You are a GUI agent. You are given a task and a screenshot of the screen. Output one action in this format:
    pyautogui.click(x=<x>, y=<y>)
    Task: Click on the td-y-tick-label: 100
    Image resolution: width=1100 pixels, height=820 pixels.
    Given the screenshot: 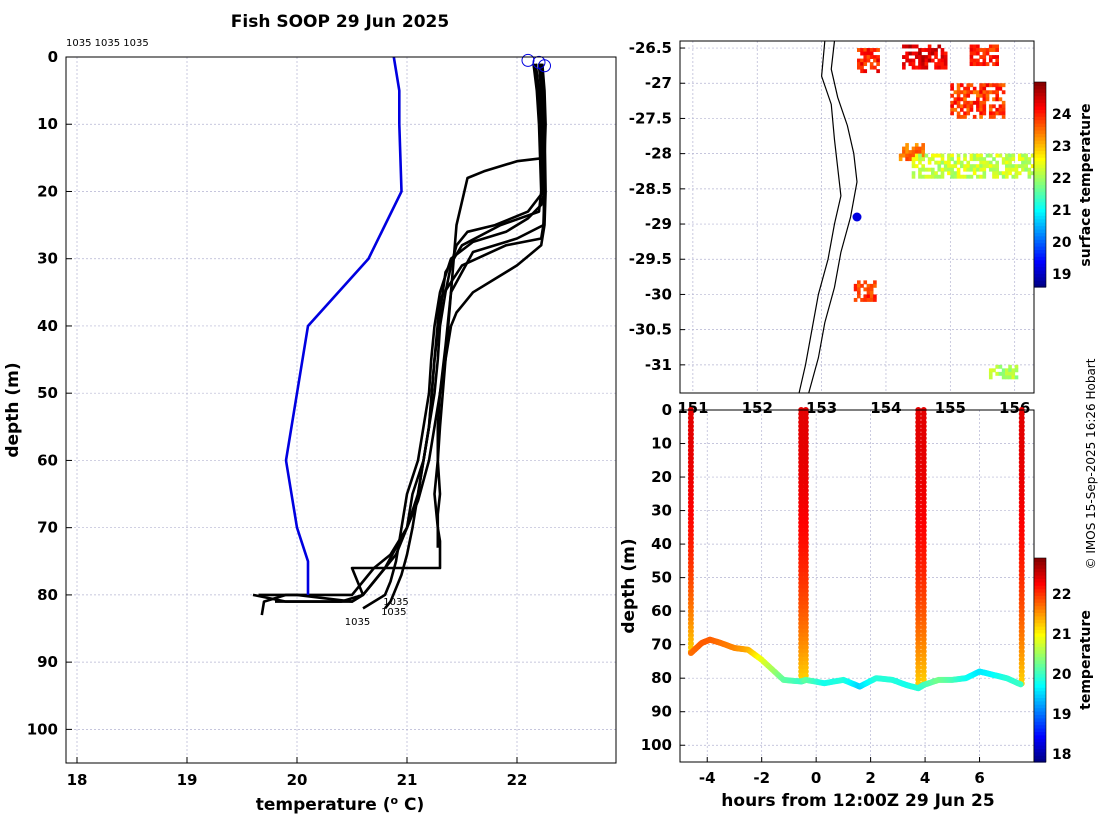 What is the action you would take?
    pyautogui.click(x=656, y=745)
    